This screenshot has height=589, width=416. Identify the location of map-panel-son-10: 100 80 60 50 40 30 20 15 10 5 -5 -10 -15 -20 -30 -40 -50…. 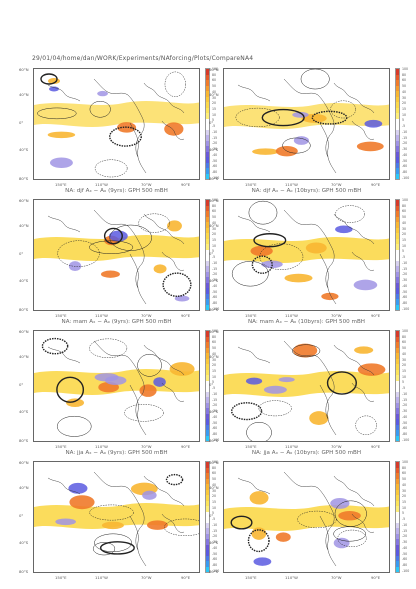
(309, 520).